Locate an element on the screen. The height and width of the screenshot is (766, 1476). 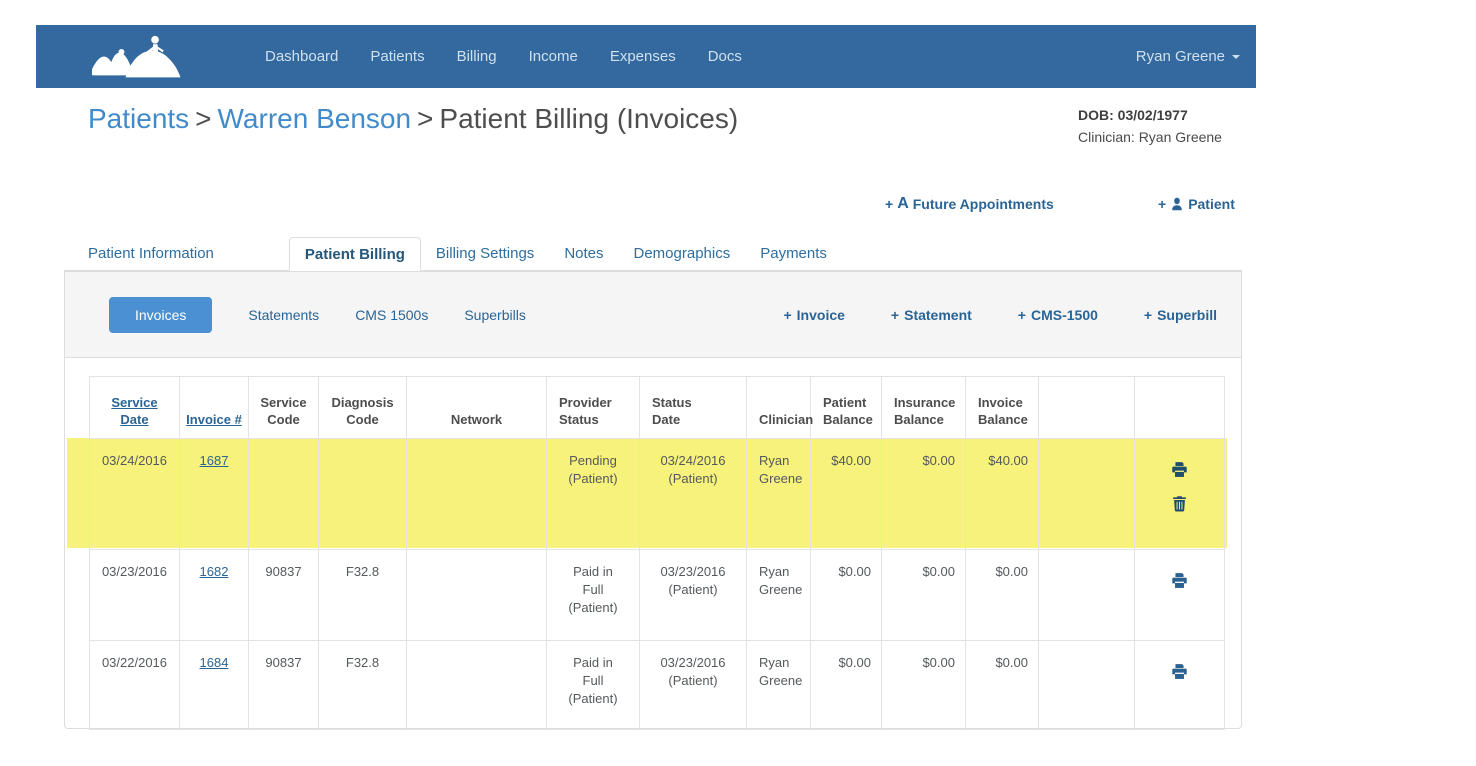
invoice-link: 1682 is located at coordinates (214, 571).